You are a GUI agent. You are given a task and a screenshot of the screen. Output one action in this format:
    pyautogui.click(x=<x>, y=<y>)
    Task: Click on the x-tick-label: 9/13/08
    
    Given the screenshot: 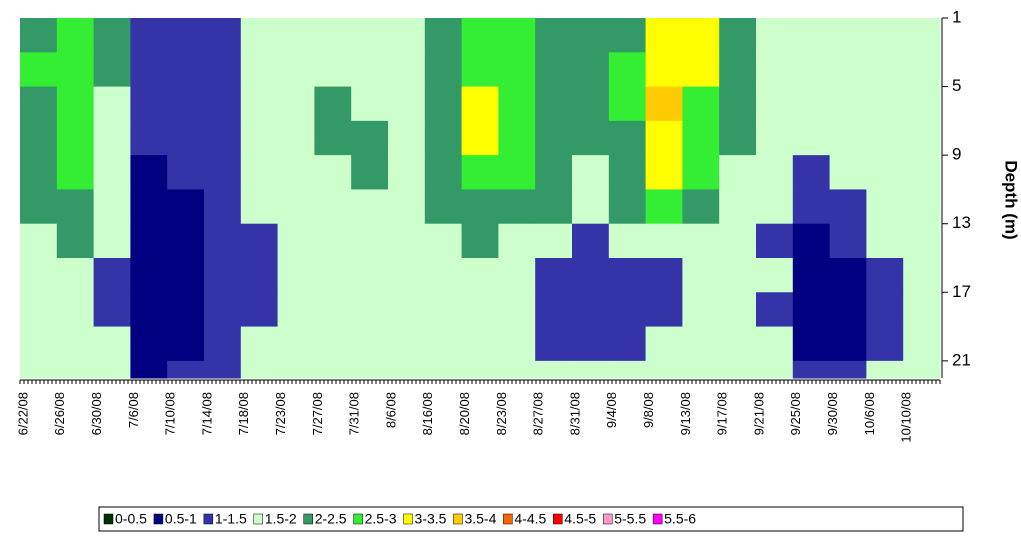 What is the action you would take?
    pyautogui.click(x=685, y=413)
    